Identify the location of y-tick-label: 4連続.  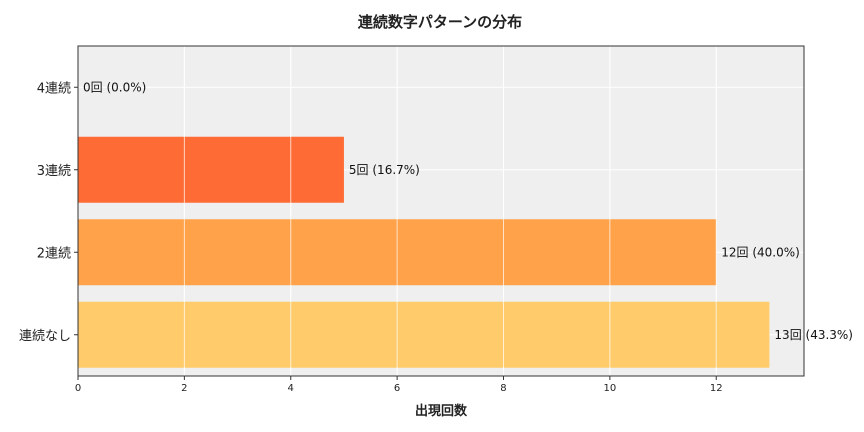
(54, 88).